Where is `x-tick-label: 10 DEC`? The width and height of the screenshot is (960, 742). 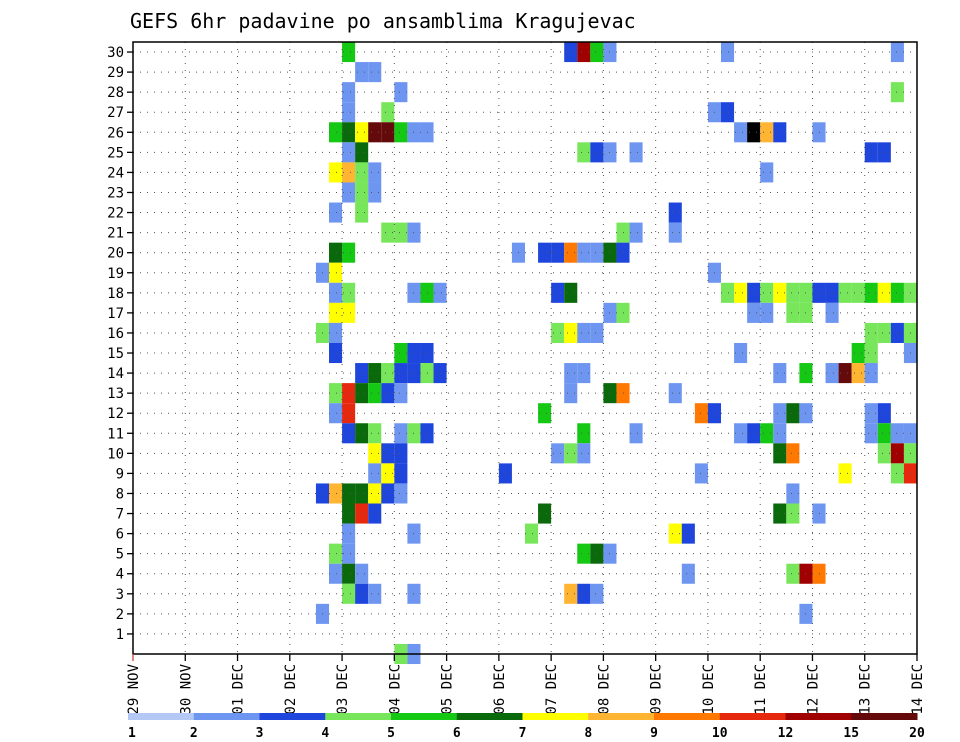 x-tick-label: 10 DEC is located at coordinates (709, 689).